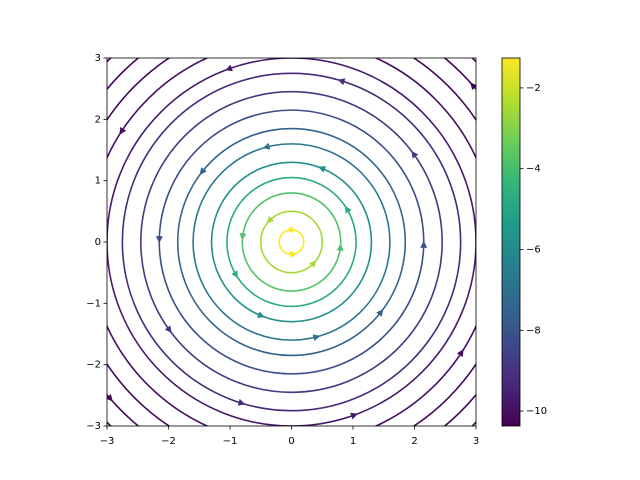  What do you see at coordinates (533, 88) in the screenshot?
I see `colorbar-tick-label: −2` at bounding box center [533, 88].